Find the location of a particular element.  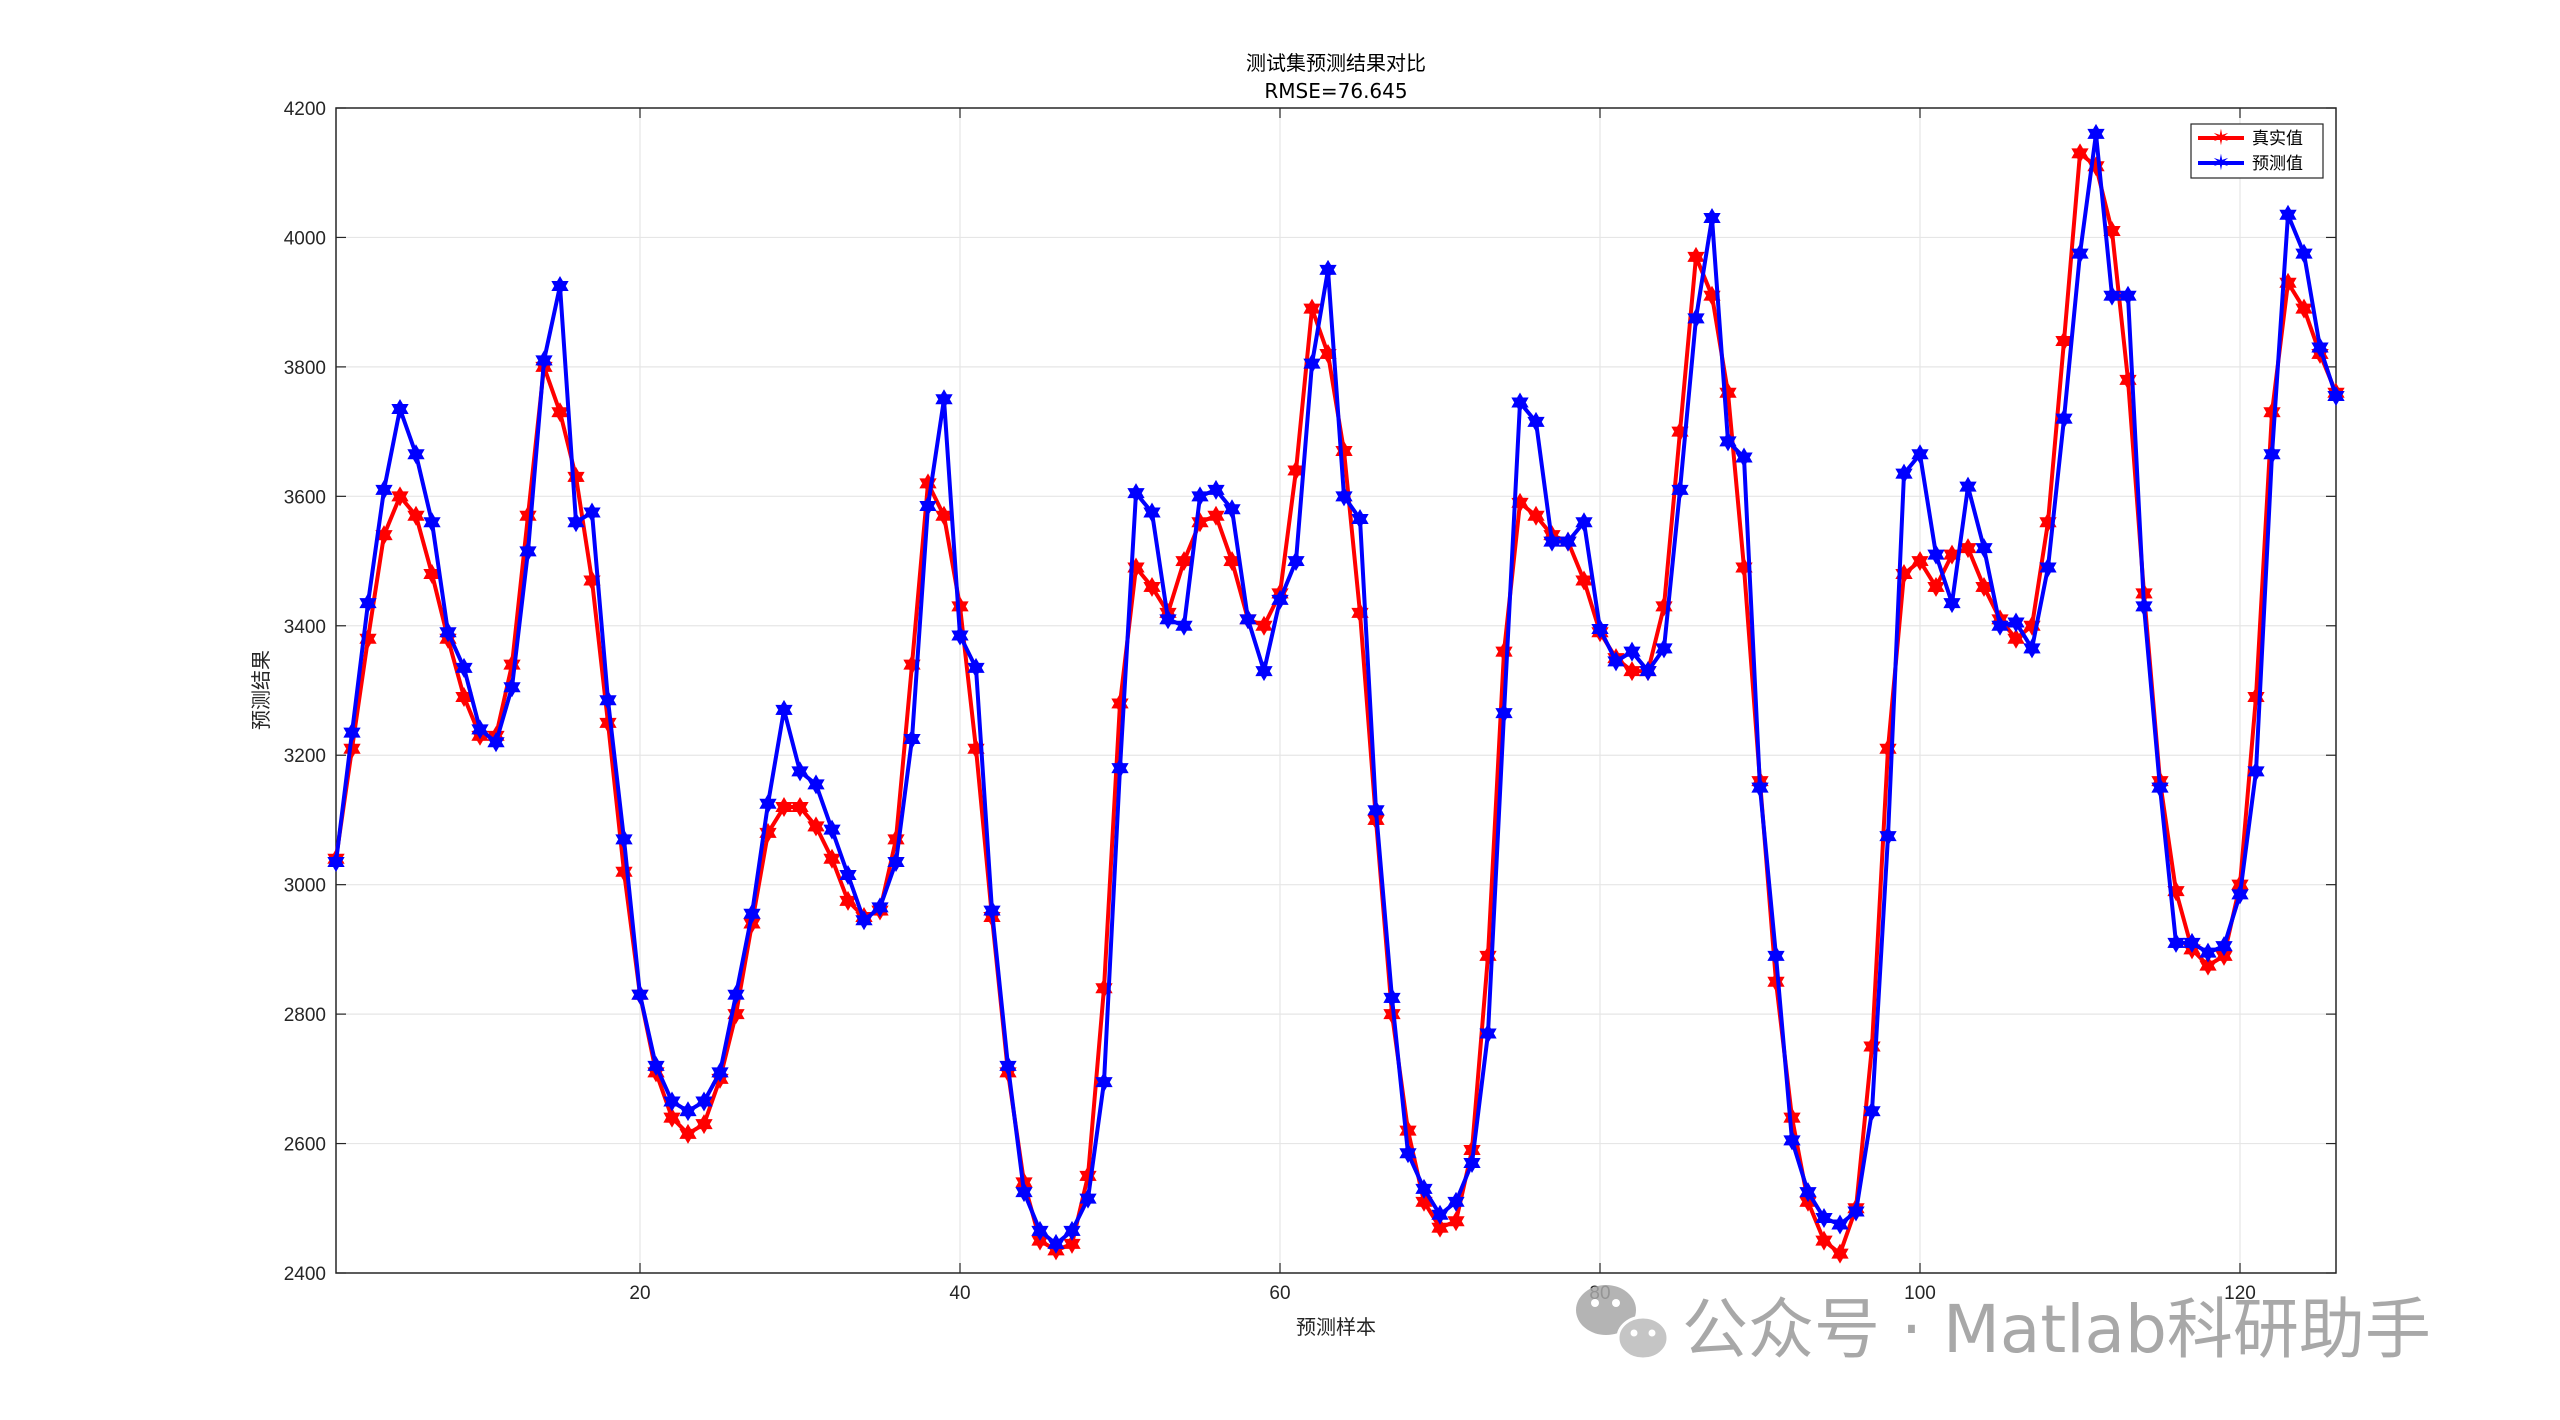

legend-label-predicted: 预测值 is located at coordinates (2277, 164).